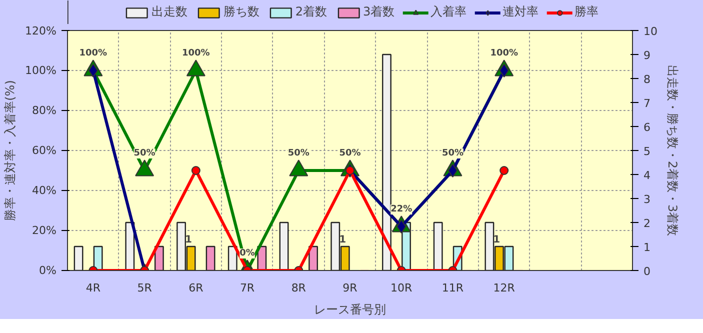 Image resolution: width=703 pixels, height=333 pixels. What do you see at coordinates (41, 70) in the screenshot?
I see `y-tick-label: 100%` at bounding box center [41, 70].